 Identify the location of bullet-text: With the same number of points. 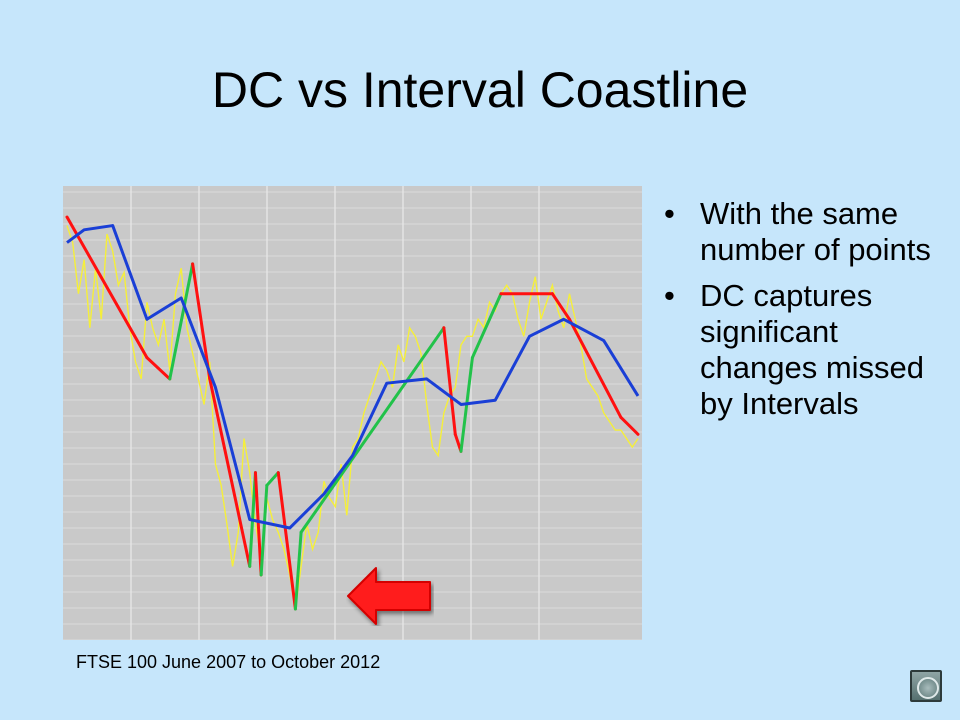
(815, 231).